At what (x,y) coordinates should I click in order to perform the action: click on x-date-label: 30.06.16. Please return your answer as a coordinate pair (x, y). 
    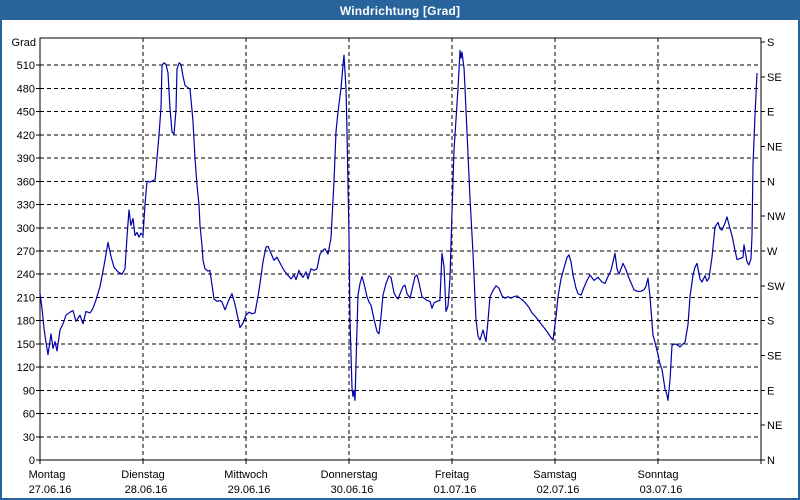
    Looking at the image, I should click on (352, 490).